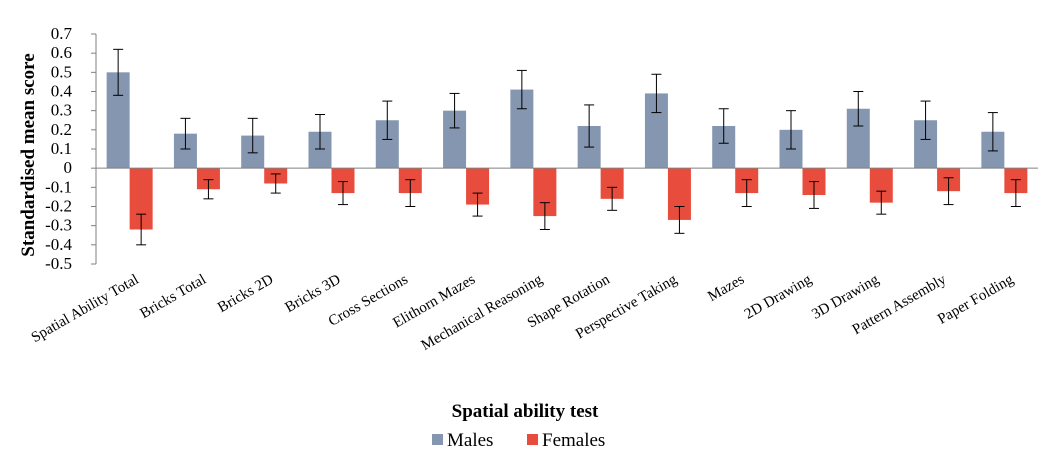 The image size is (1050, 460). I want to click on y-tick-label: 0.5, so click(61, 71).